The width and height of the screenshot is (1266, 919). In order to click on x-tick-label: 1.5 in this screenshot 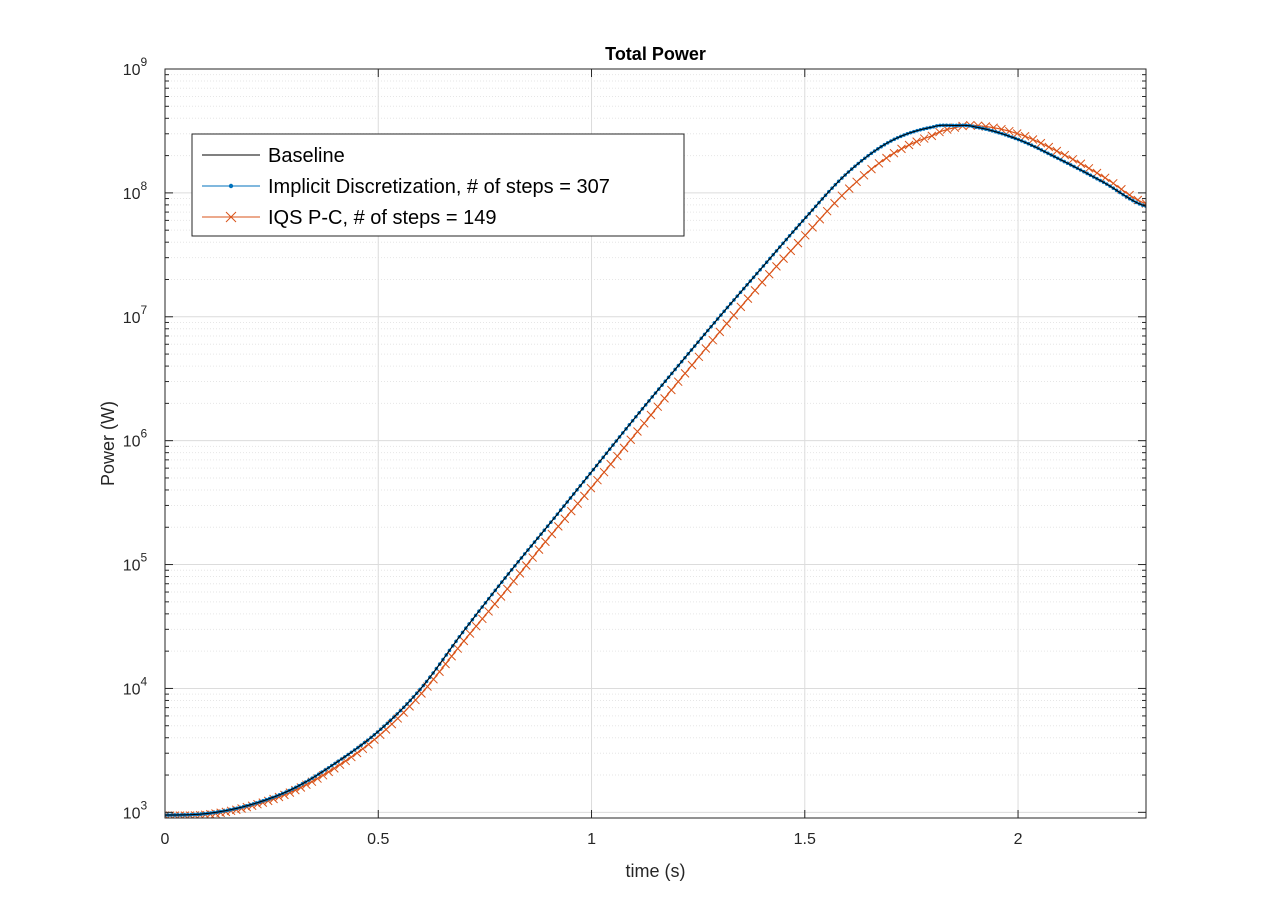, I will do `click(805, 839)`.